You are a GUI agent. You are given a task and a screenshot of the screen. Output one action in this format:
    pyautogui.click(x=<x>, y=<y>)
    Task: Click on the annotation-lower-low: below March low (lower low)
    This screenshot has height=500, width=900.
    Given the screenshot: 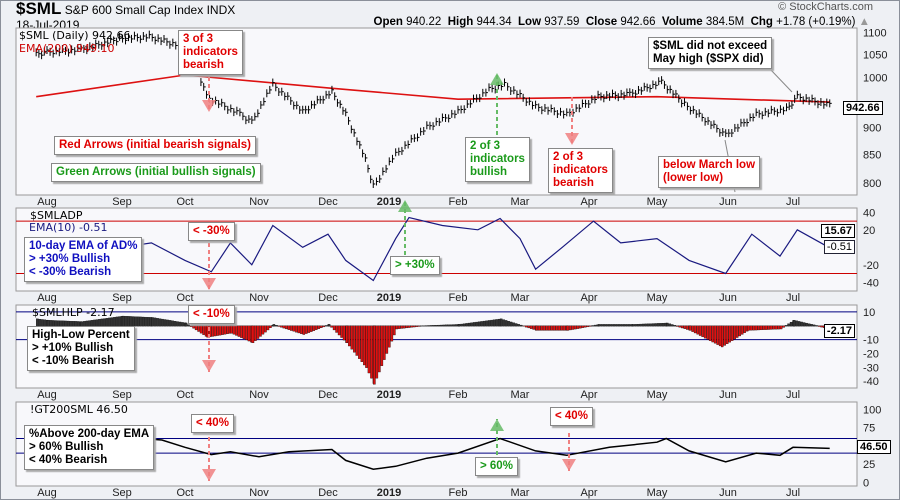 What is the action you would take?
    pyautogui.click(x=709, y=172)
    